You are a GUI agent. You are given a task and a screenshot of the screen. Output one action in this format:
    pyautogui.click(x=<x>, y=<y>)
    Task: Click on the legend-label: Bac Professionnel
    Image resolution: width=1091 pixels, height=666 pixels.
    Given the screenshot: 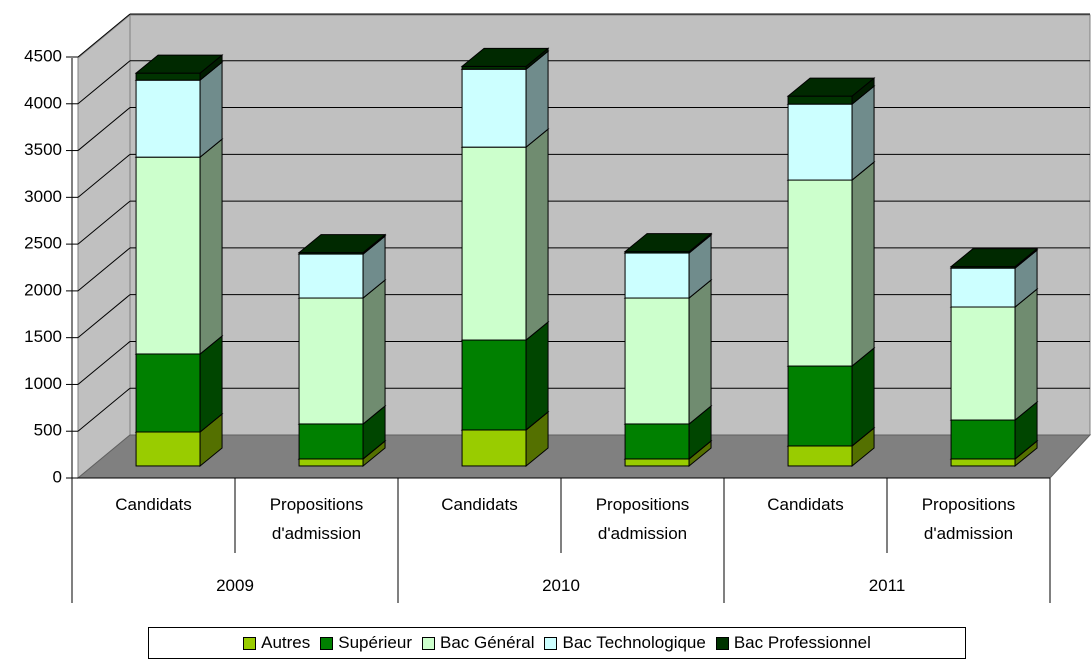 What is the action you would take?
    pyautogui.click(x=802, y=642)
    